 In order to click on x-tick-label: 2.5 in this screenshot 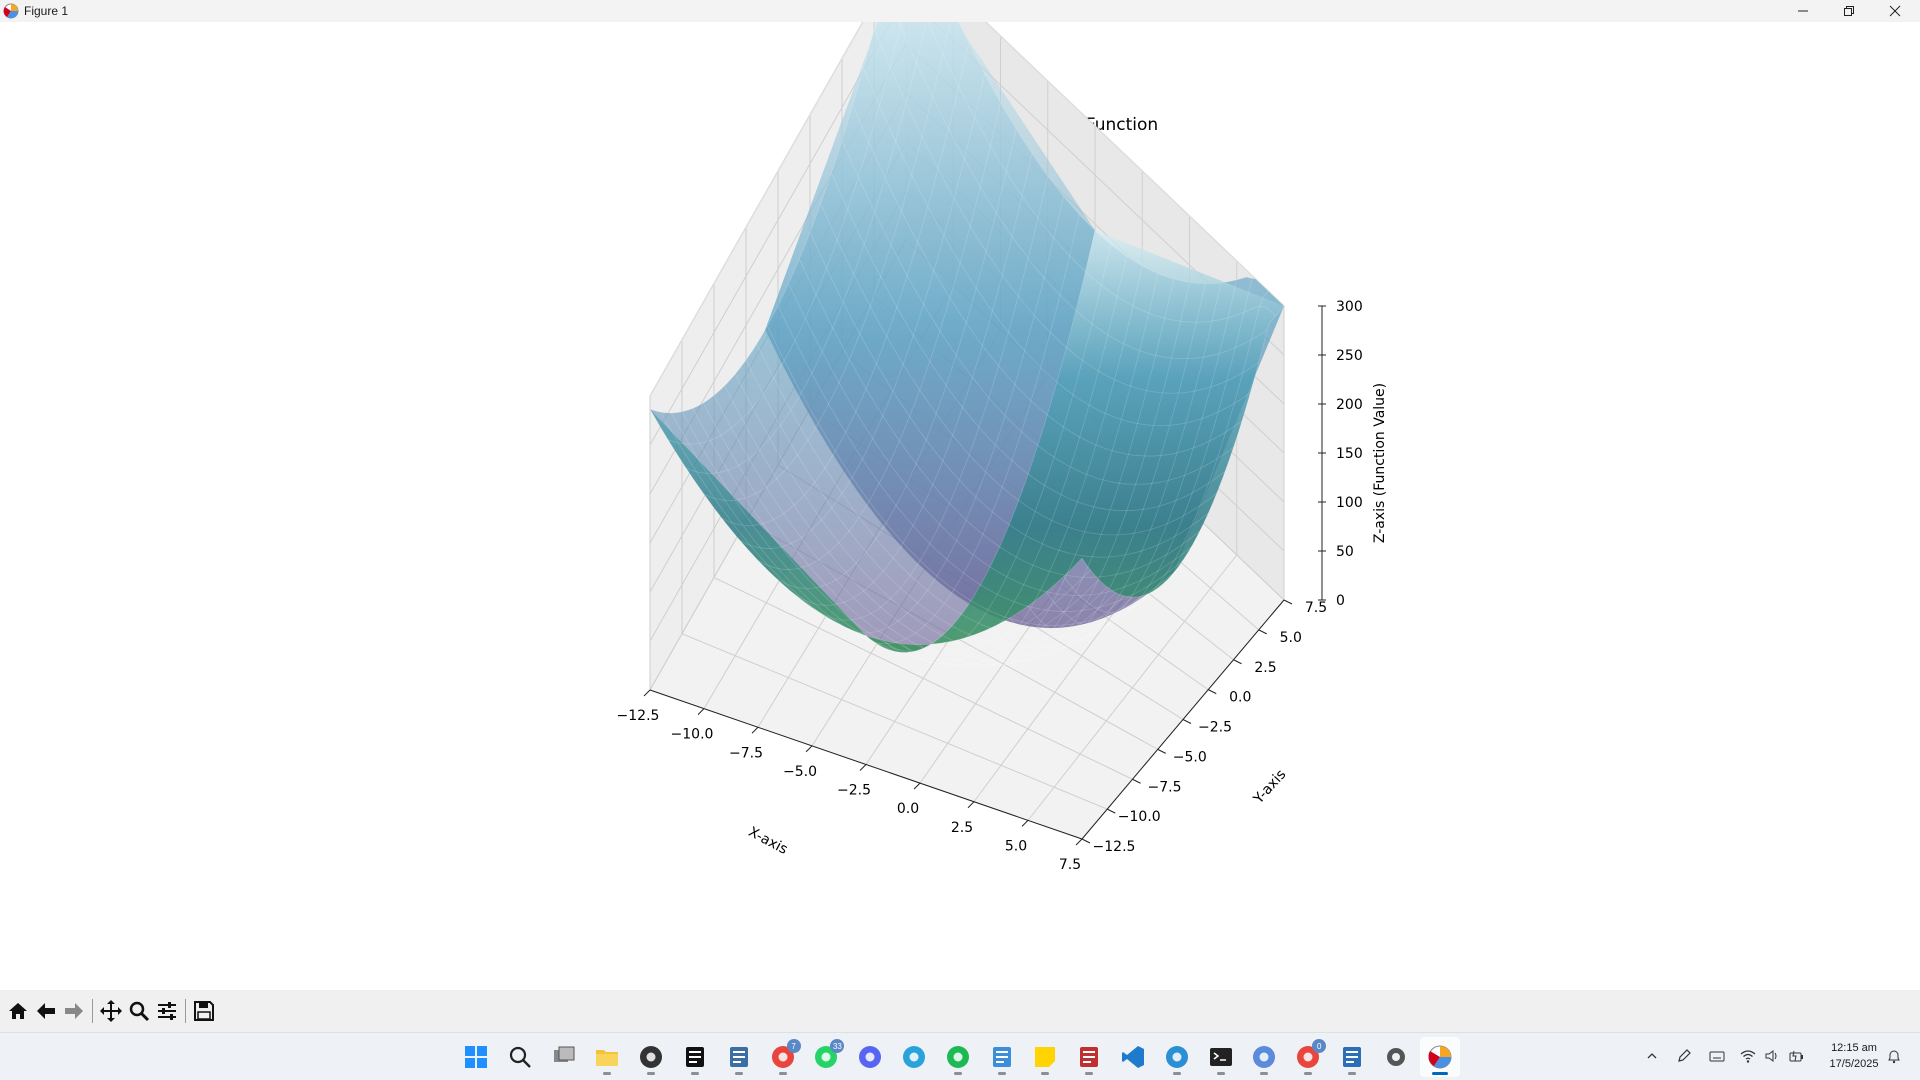, I will do `click(962, 828)`.